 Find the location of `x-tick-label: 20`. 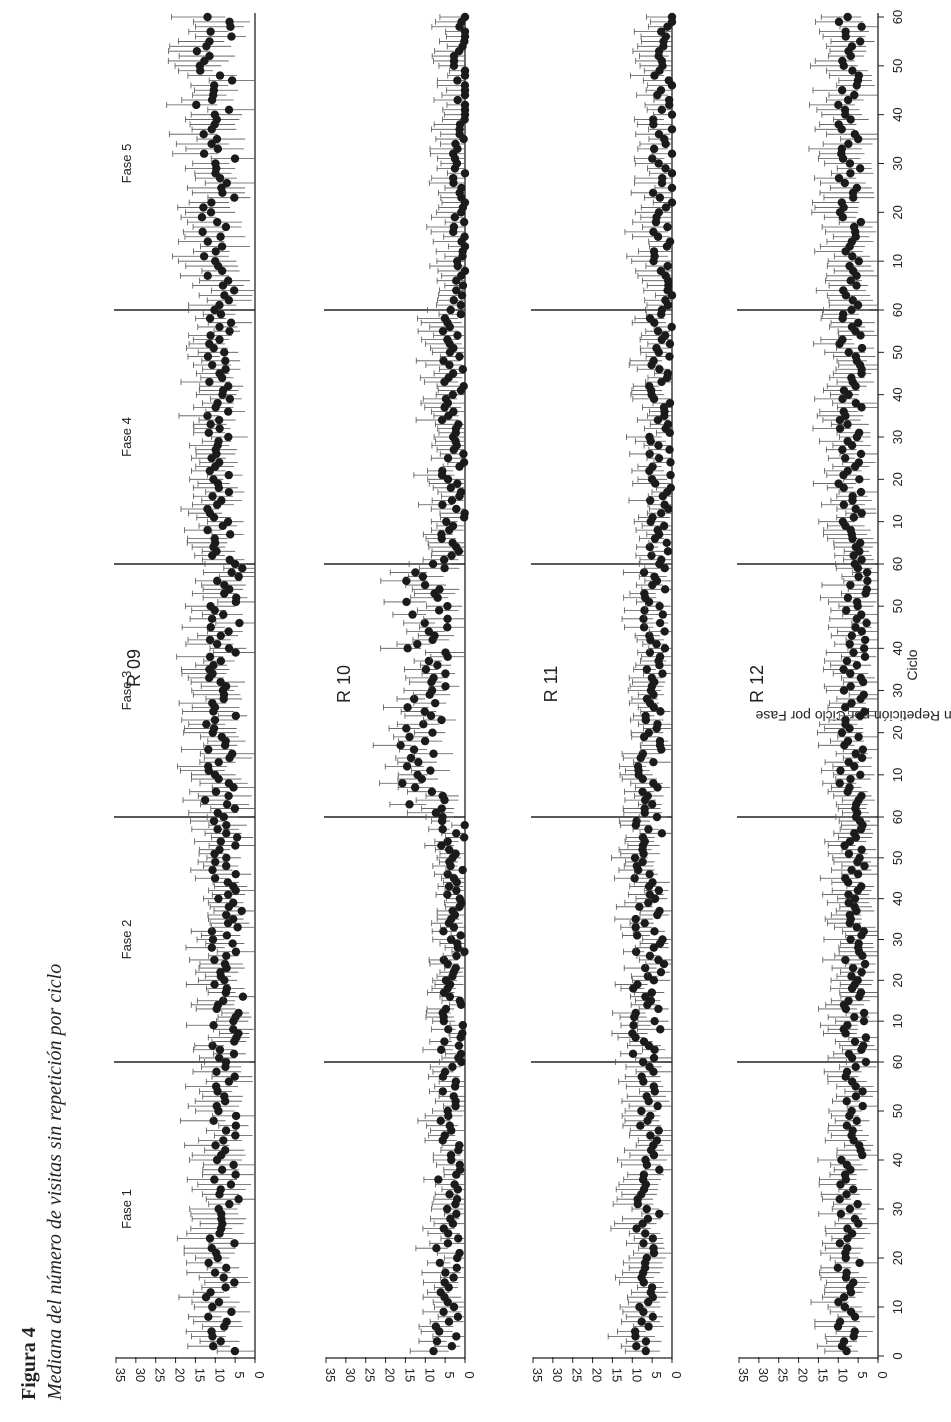

x-tick-label: 20 is located at coordinates (897, 479).